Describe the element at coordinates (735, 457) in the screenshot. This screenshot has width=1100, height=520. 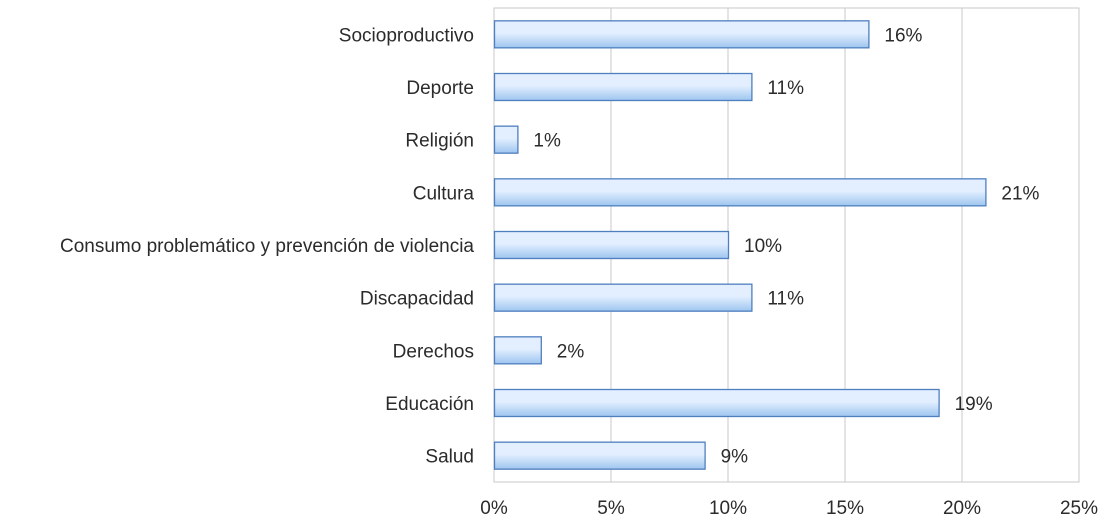
I see `data-label: 9%` at that location.